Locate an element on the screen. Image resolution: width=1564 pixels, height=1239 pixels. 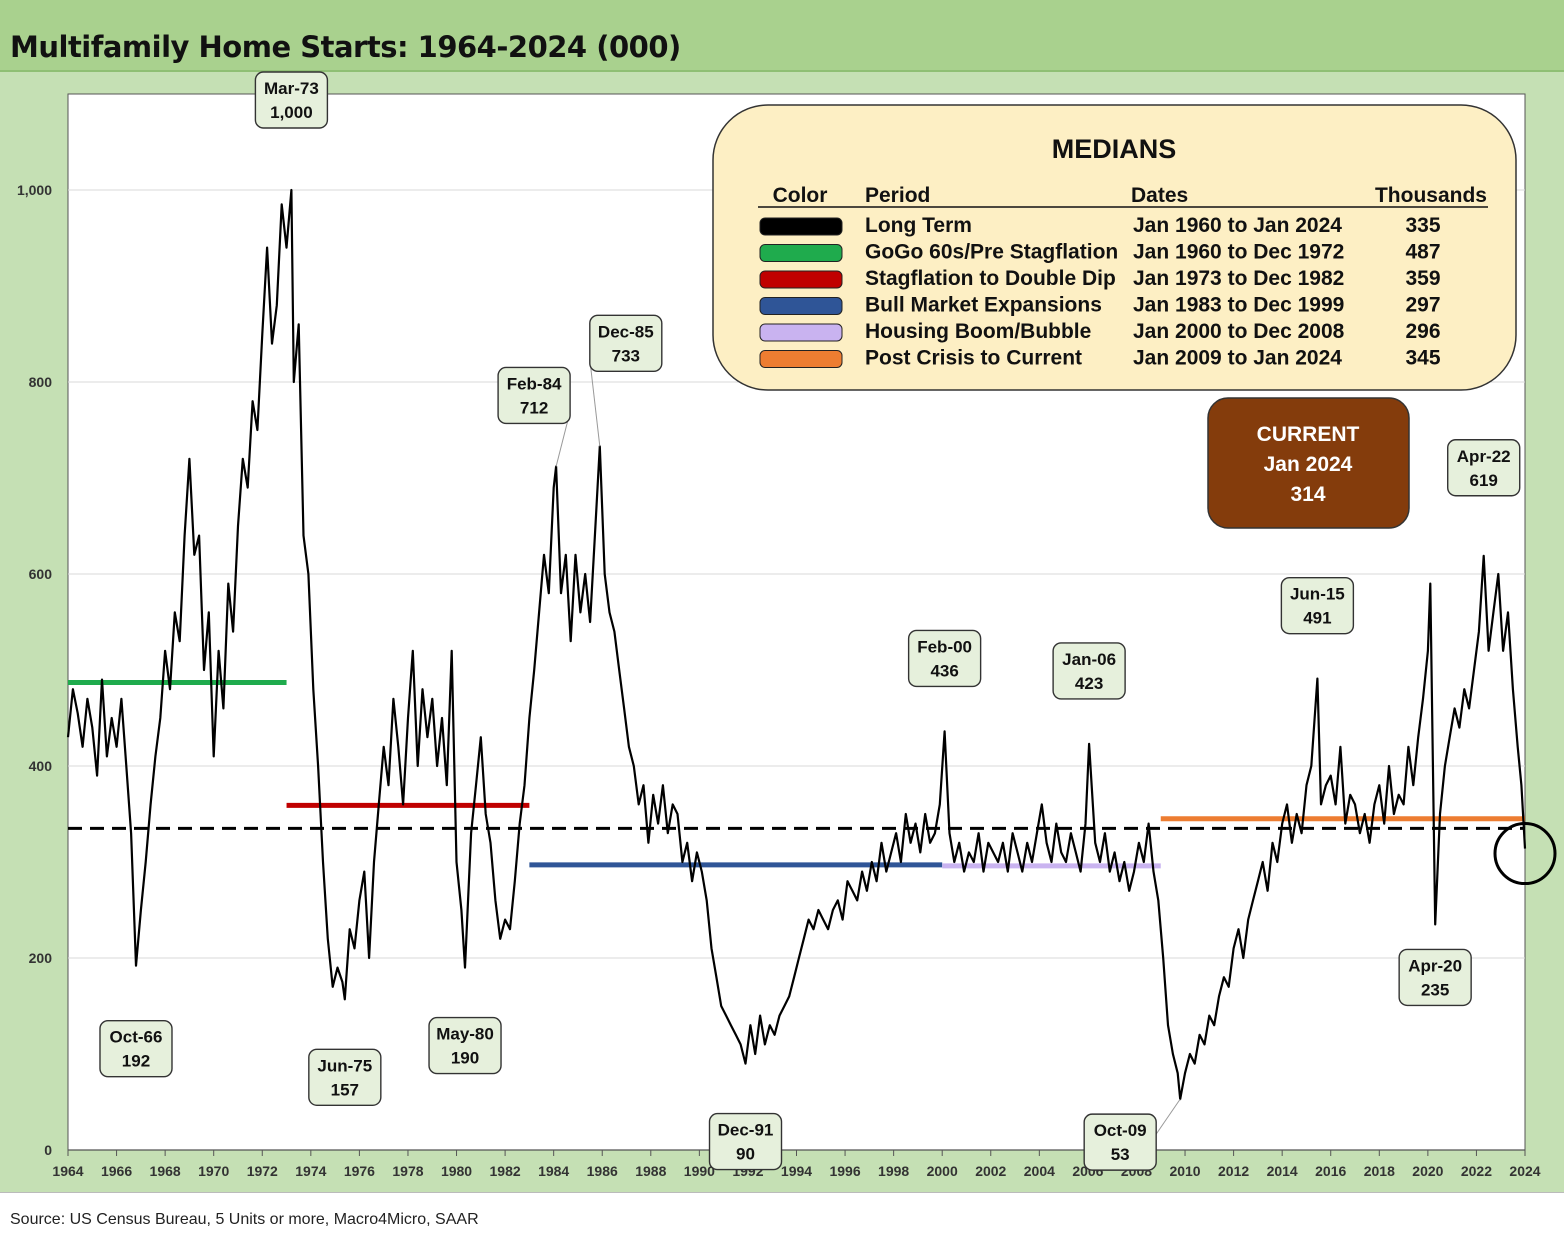
x-tick-label: 2024 is located at coordinates (1524, 1171).